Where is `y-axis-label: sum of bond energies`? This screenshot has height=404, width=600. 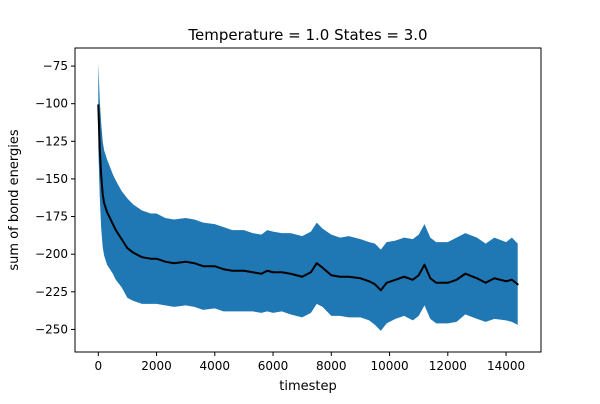
y-axis-label: sum of bond energies is located at coordinates (14, 200).